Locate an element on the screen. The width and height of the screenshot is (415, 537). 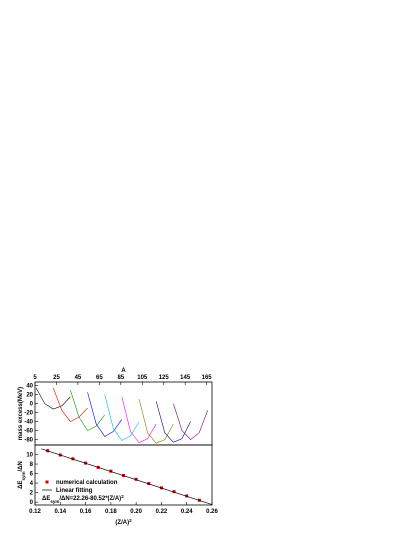
y-tick-label: 20 is located at coordinates (29, 396).